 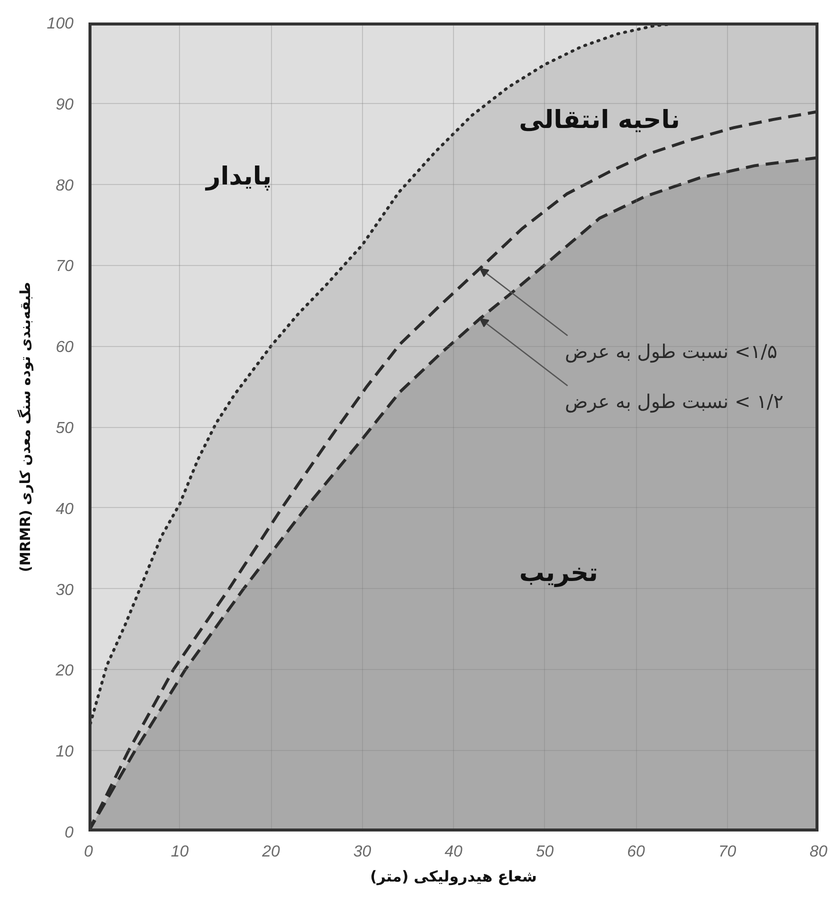 I want to click on y-axis-title: طبقه‌بندی توده سنگ معدن کاری (MRMR), so click(x=25, y=427).